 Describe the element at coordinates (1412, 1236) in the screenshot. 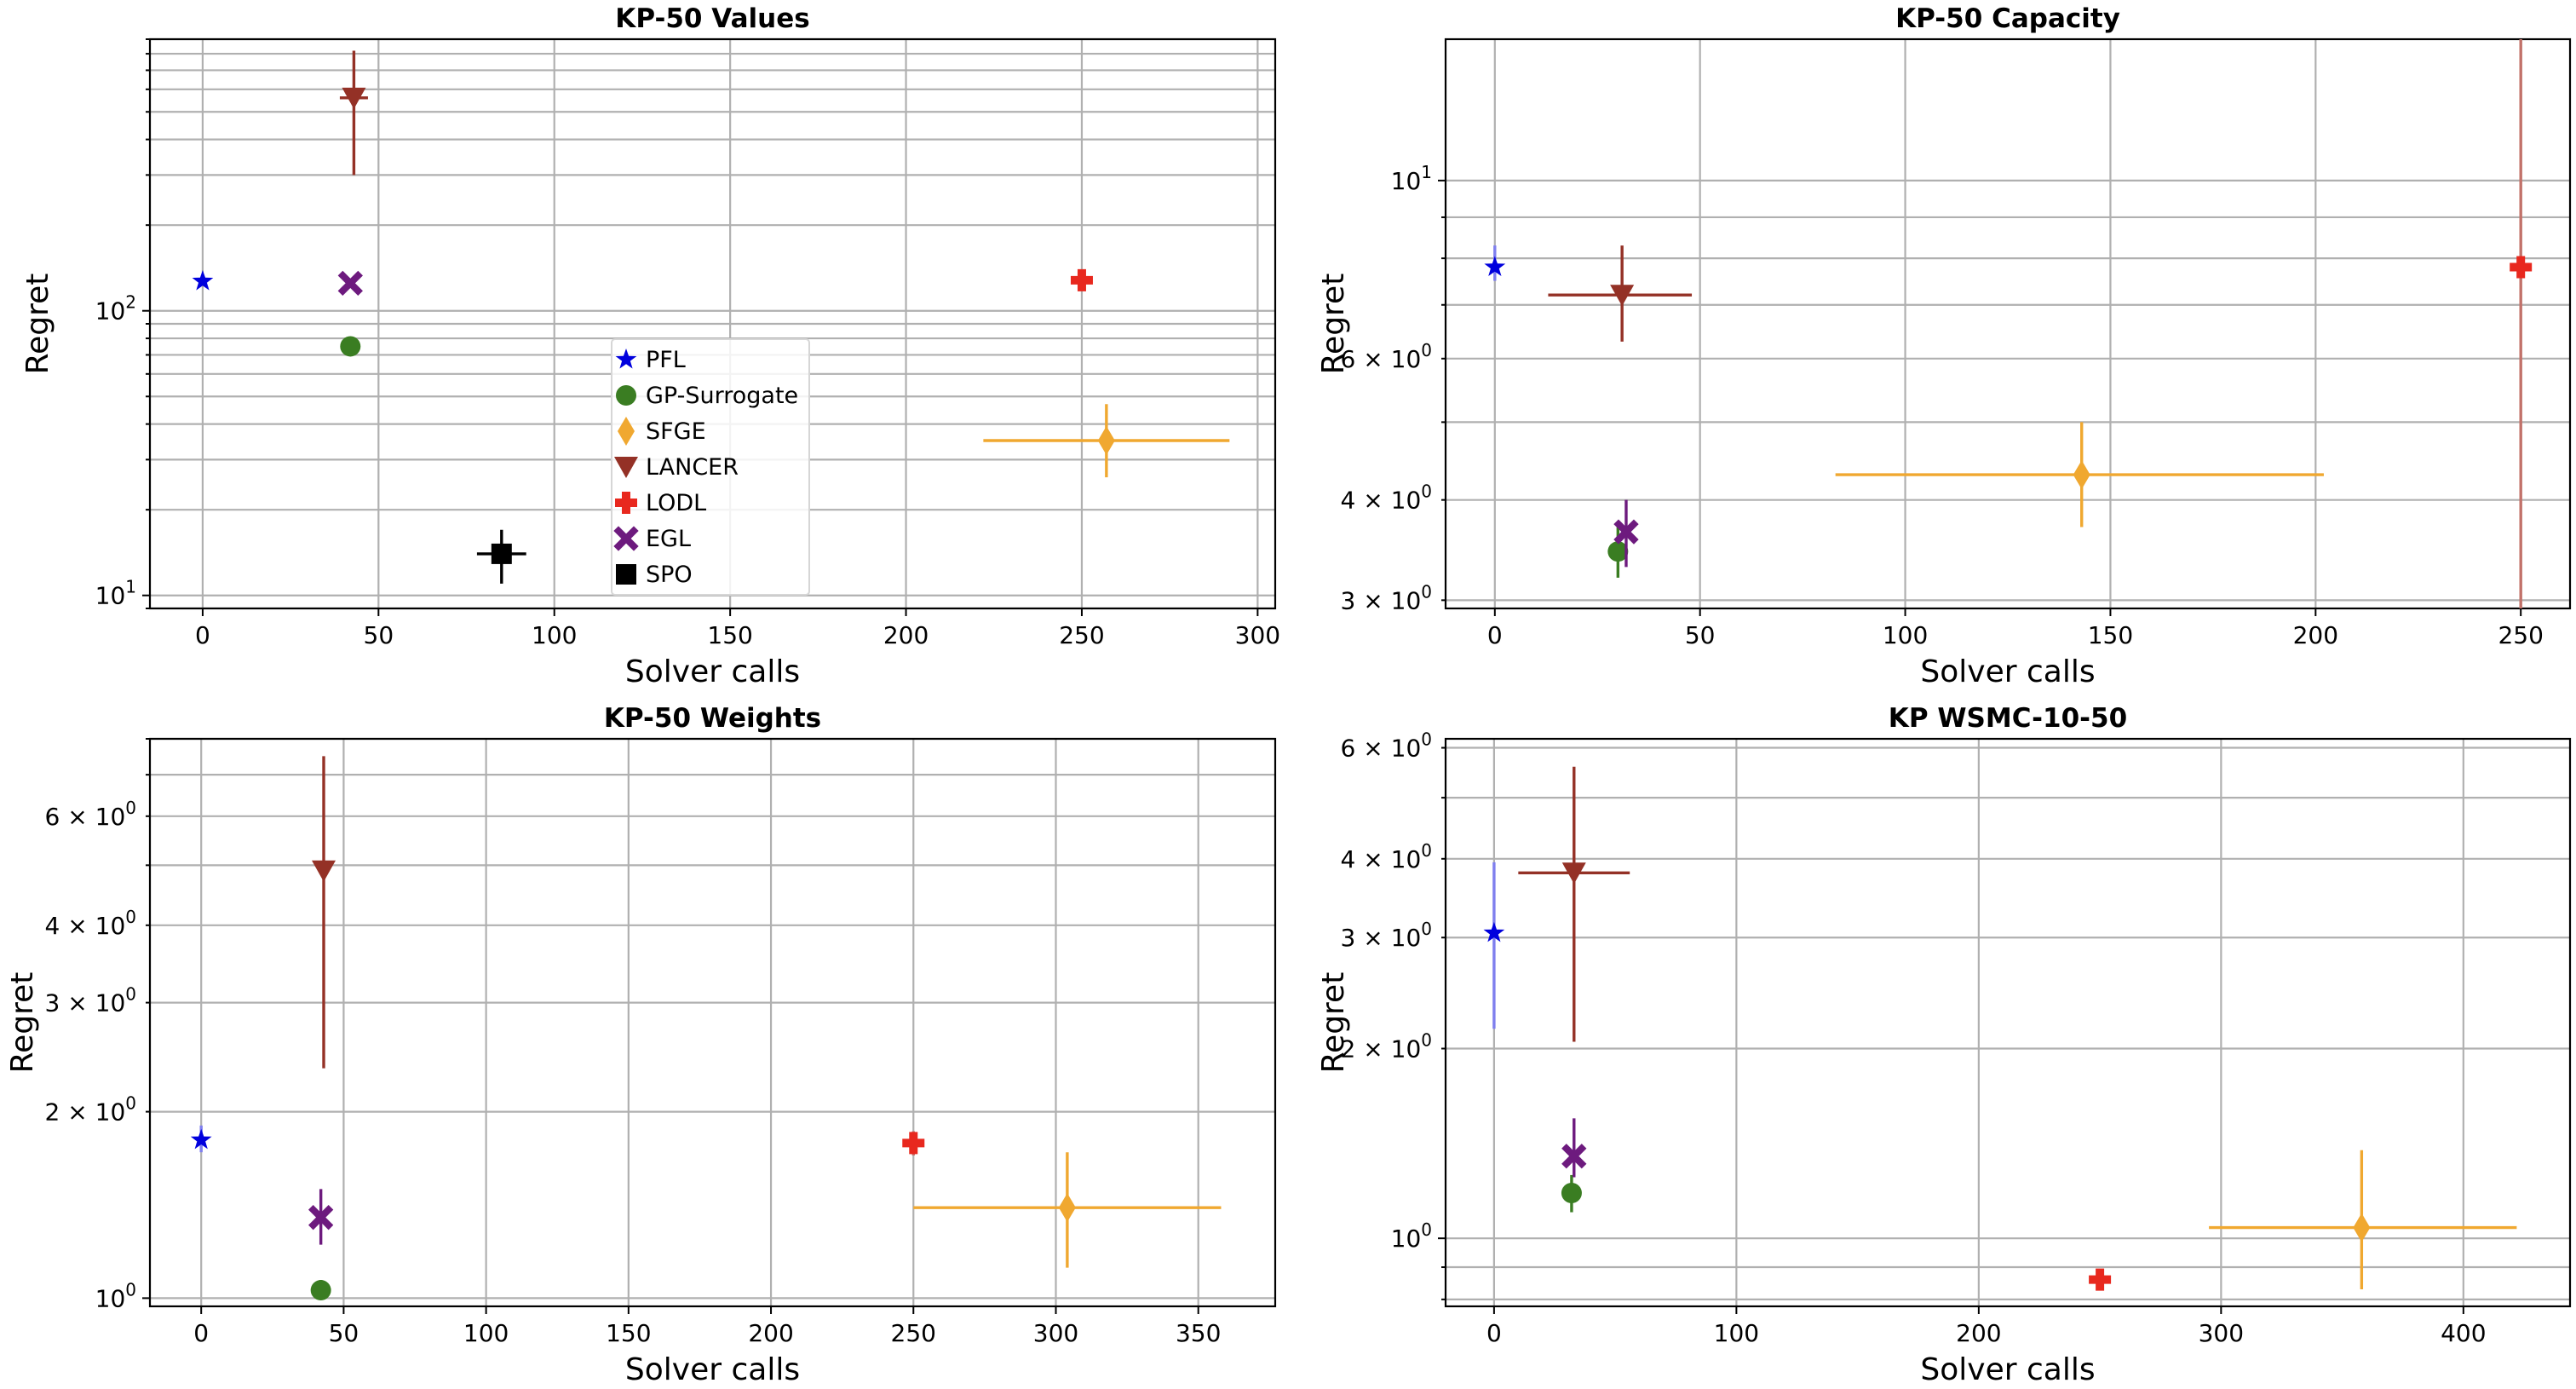

I see `y-tick-label: 10⁰` at that location.